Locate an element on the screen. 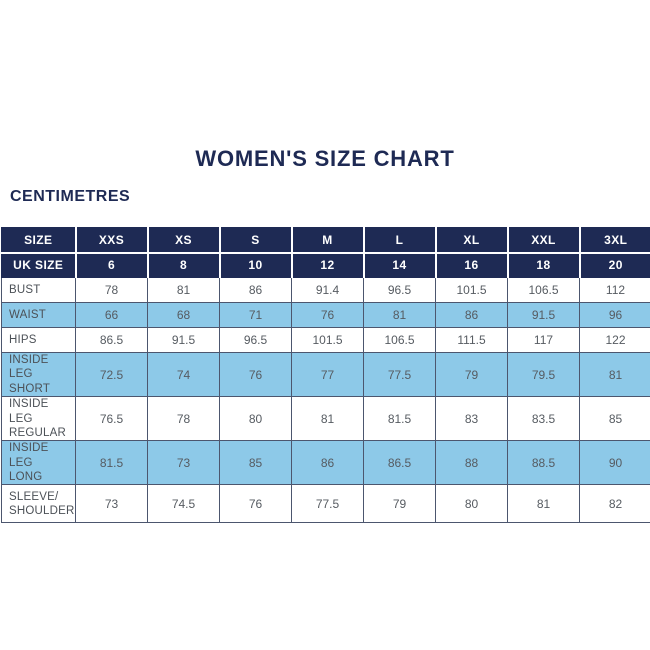 The width and height of the screenshot is (650, 650). measurement-cell: 83 is located at coordinates (471, 419).